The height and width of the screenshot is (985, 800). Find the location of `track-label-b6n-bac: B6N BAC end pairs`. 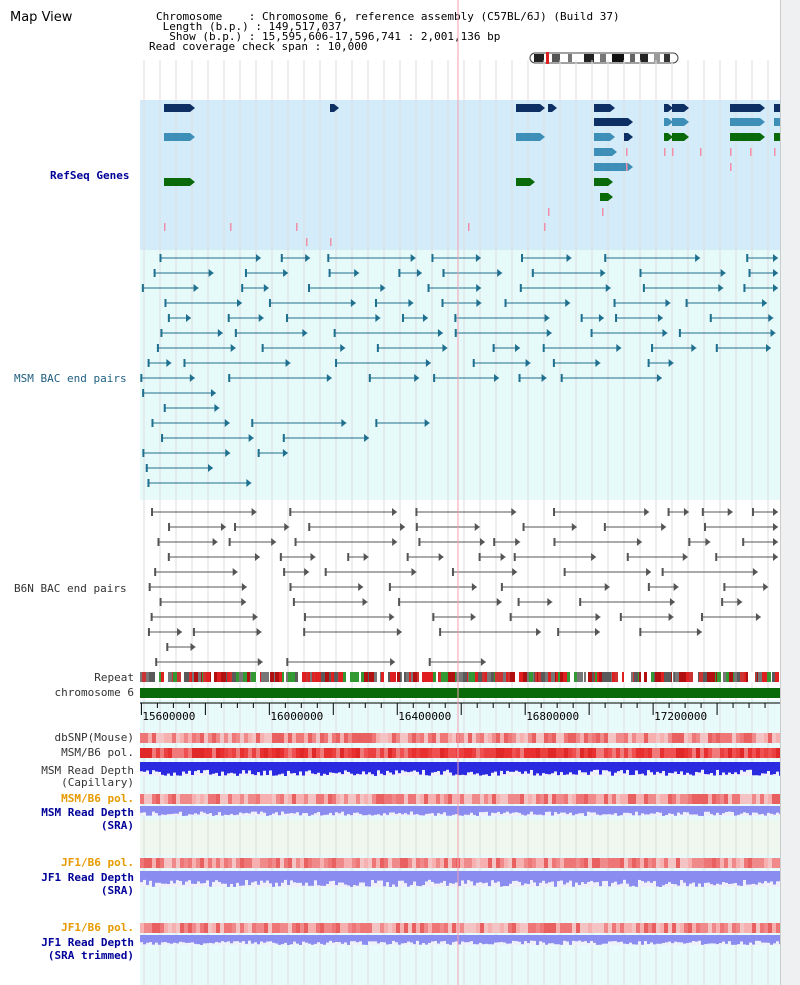

track-label-b6n-bac: B6N BAC end pairs is located at coordinates (70, 588).